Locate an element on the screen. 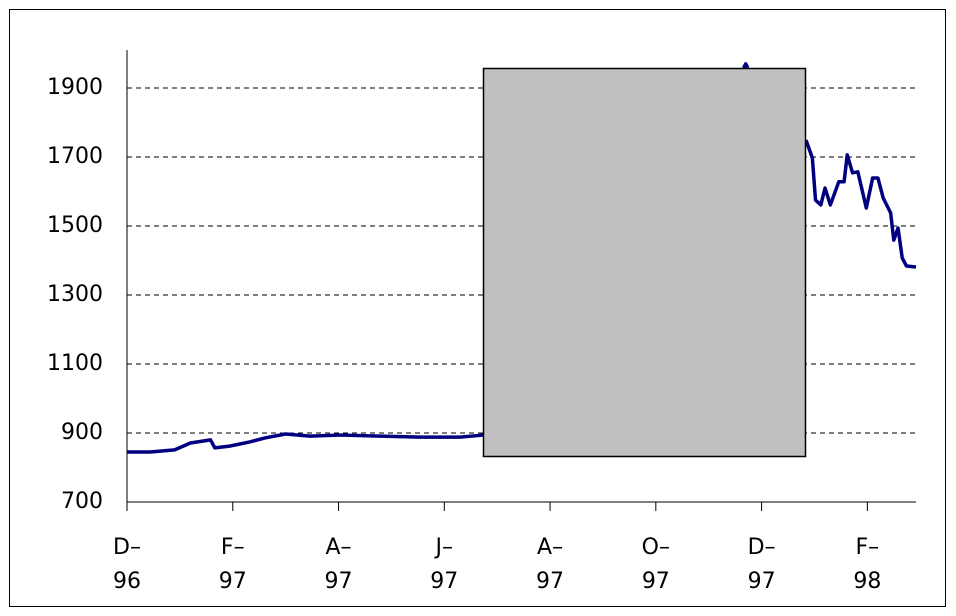 The image size is (956, 616). x-tick-label: 96 is located at coordinates (127, 581).